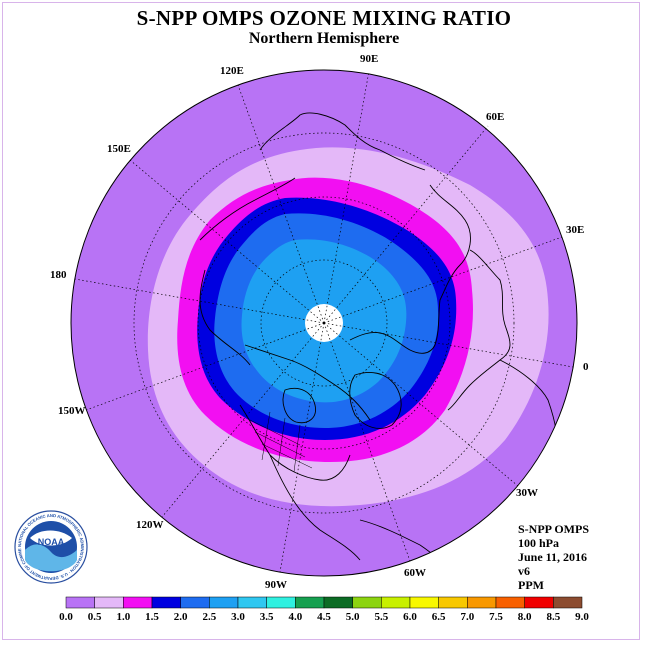 Image resolution: width=648 pixels, height=648 pixels. Describe the element at coordinates (539, 543) in the screenshot. I see `info-level: 100 hPa` at that location.